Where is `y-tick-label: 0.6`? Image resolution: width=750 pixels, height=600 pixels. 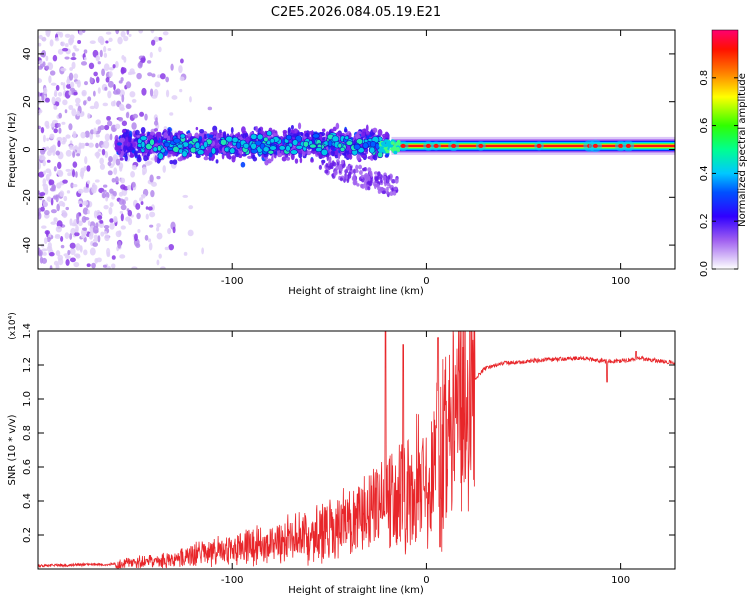 y-tick-label: 0.6 is located at coordinates (27, 467).